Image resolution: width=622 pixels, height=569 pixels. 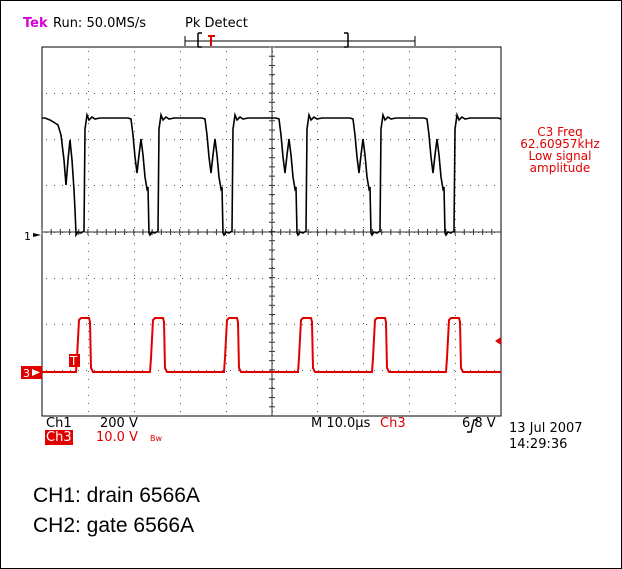 I want to click on ch1-scale: 200 V, so click(x=119, y=423).